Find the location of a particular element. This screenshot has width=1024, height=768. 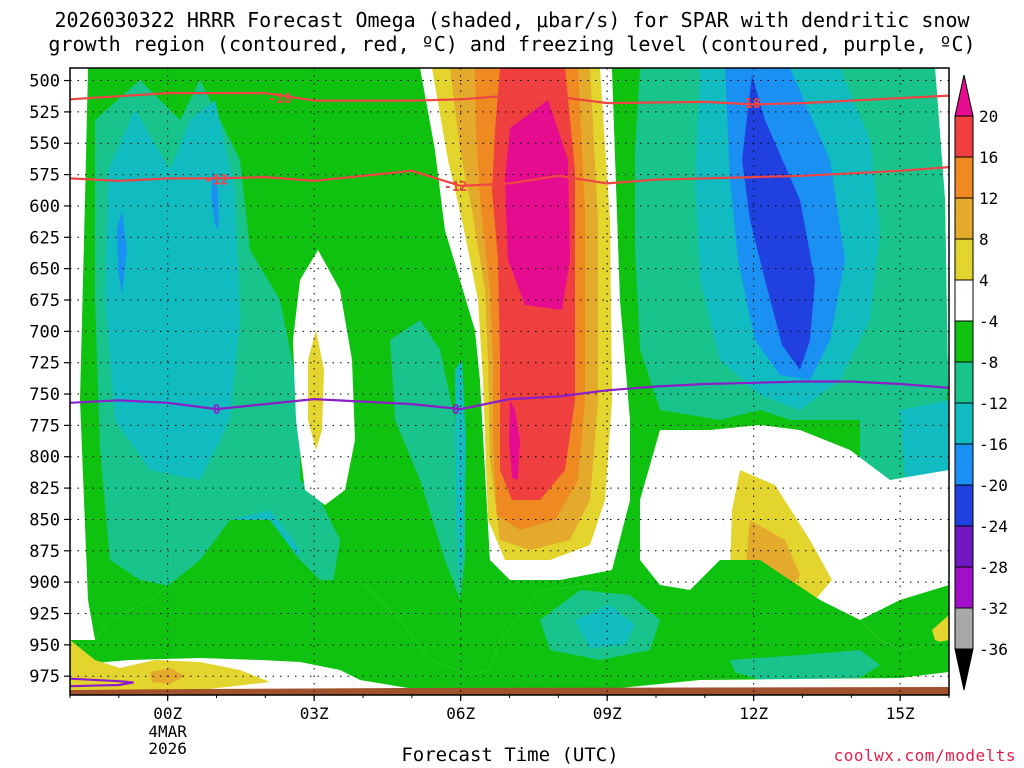

contour--18 is located at coordinates (509, 99).